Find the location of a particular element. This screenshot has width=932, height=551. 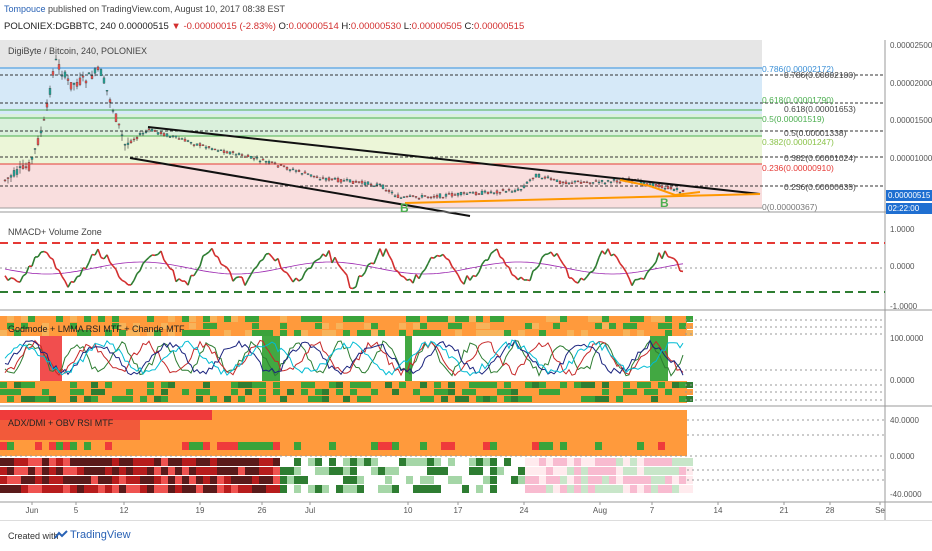

close-value: 0.00000515 is located at coordinates (499, 26).